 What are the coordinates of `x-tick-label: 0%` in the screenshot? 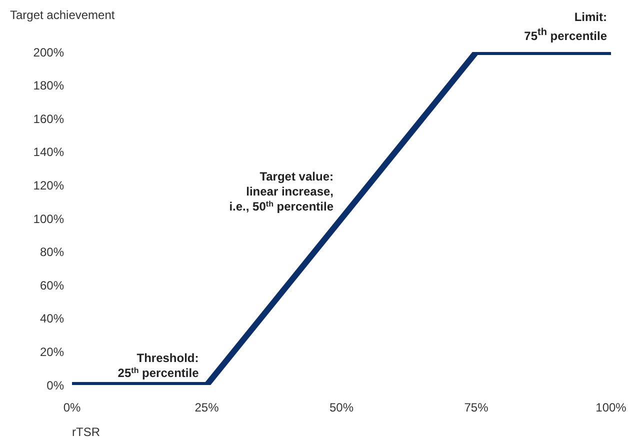 It's located at (72, 407).